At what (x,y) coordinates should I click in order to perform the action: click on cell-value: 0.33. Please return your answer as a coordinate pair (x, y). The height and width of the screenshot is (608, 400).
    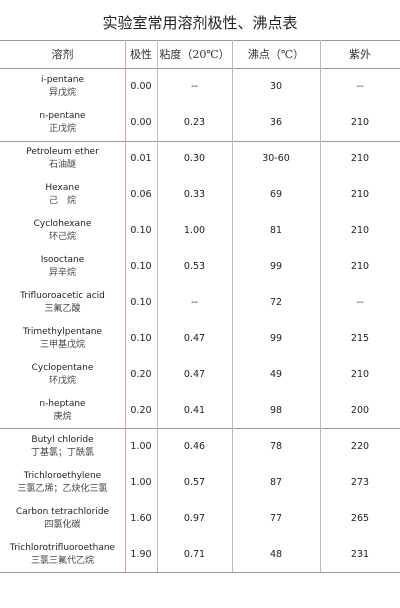
    Looking at the image, I should click on (194, 194).